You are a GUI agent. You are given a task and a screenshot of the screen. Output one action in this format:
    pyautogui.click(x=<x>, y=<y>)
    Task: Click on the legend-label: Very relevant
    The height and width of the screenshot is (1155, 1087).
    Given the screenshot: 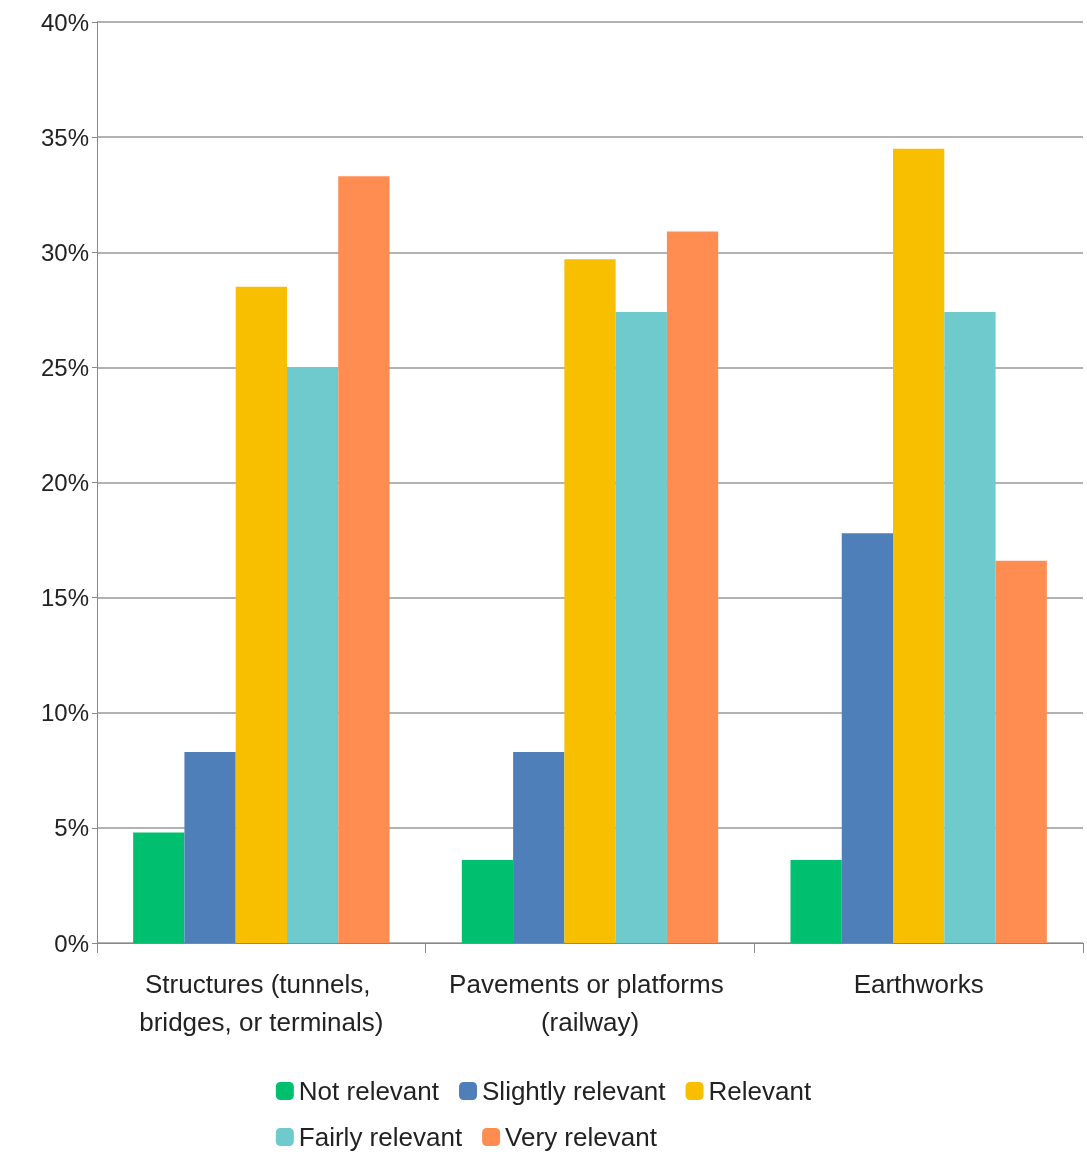 What is the action you would take?
    pyautogui.click(x=581, y=1137)
    